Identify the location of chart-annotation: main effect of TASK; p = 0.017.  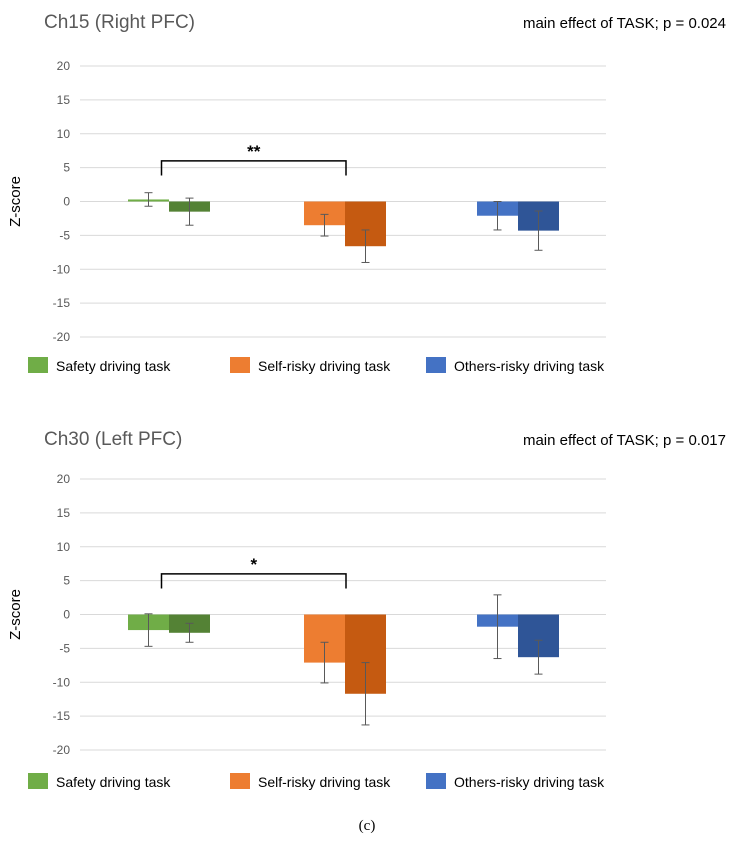
(624, 440).